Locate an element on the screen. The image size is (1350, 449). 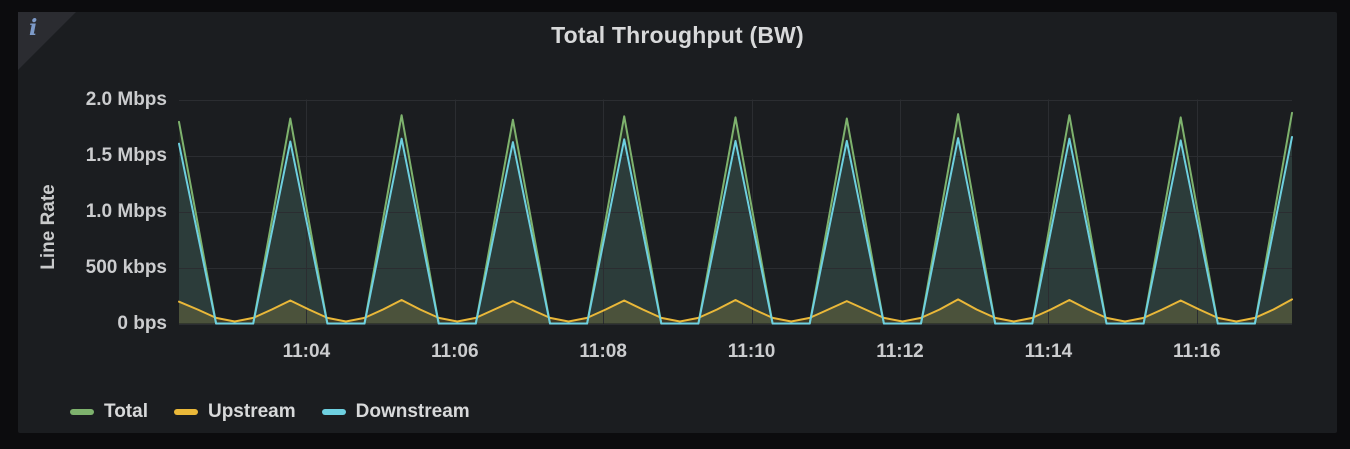
legend-item-downstream: Downstream is located at coordinates (395, 412).